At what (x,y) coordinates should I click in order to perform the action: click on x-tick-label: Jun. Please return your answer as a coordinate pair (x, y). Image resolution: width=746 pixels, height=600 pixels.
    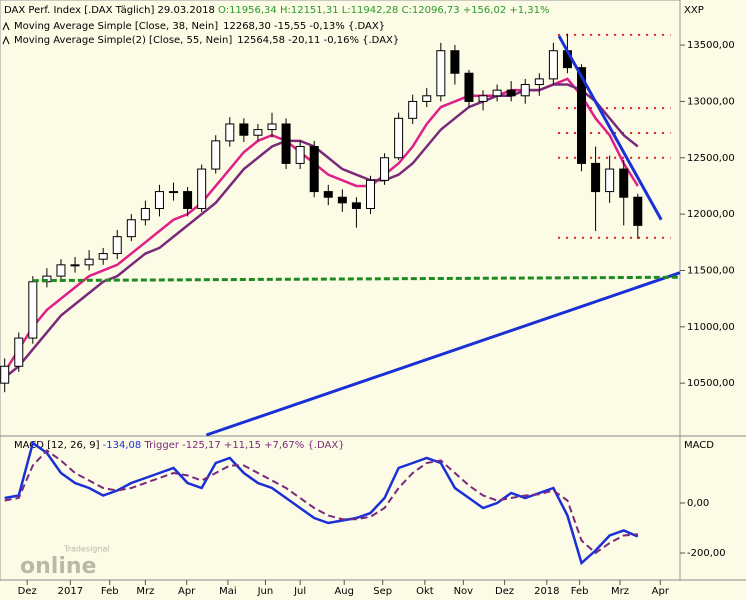
    Looking at the image, I should click on (265, 591).